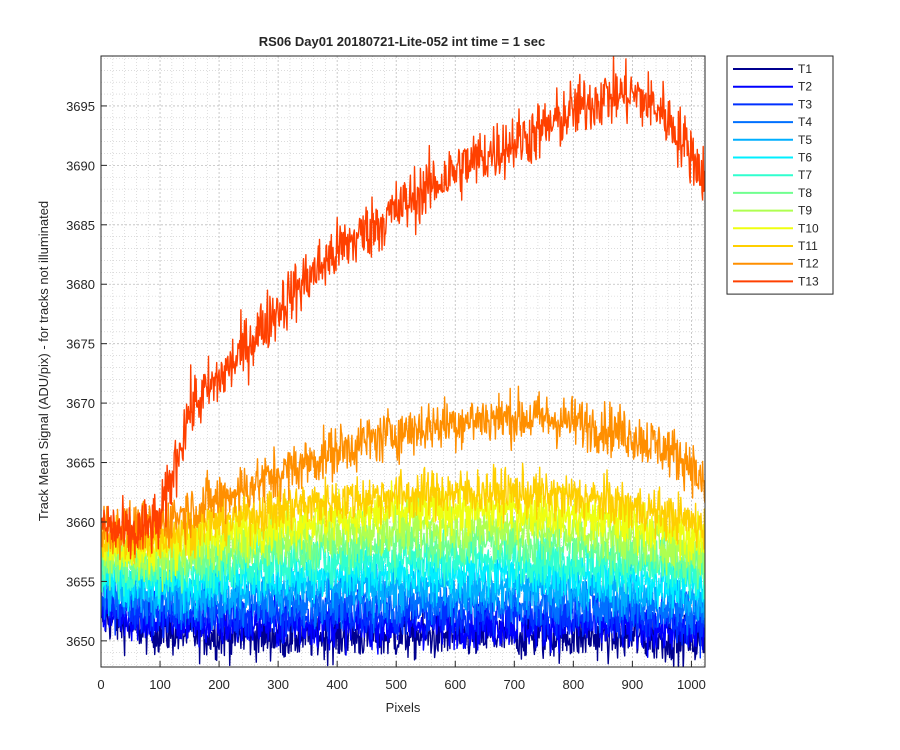  What do you see at coordinates (805, 69) in the screenshot?
I see `legend-label: T1` at bounding box center [805, 69].